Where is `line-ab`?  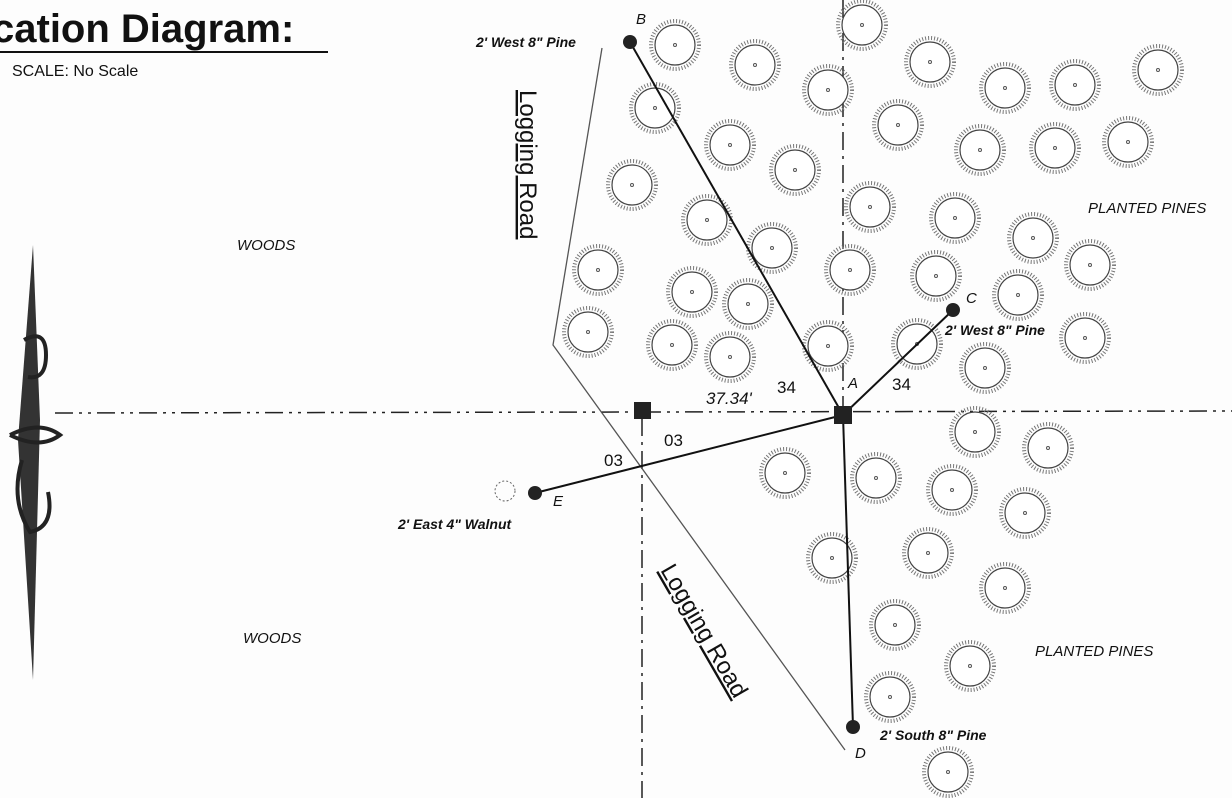 line-ab is located at coordinates (736, 228).